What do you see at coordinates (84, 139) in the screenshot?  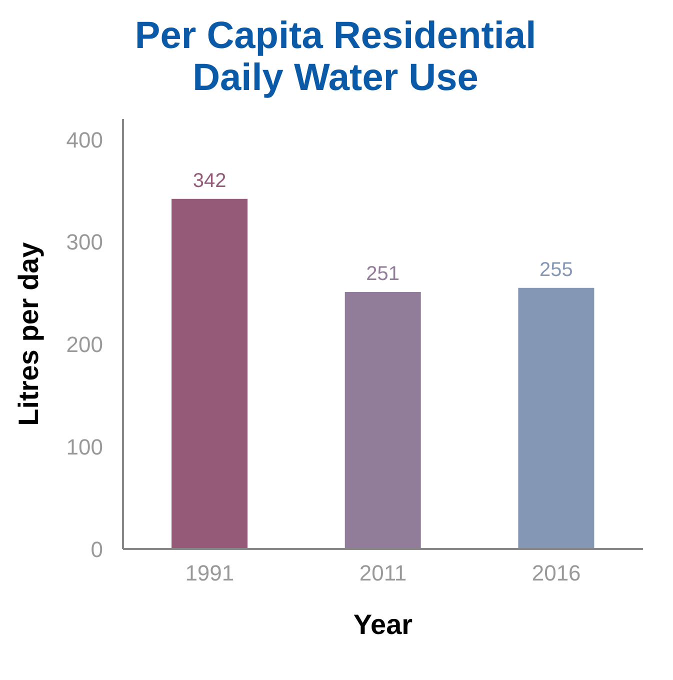 I see `y-tick-label: 400` at bounding box center [84, 139].